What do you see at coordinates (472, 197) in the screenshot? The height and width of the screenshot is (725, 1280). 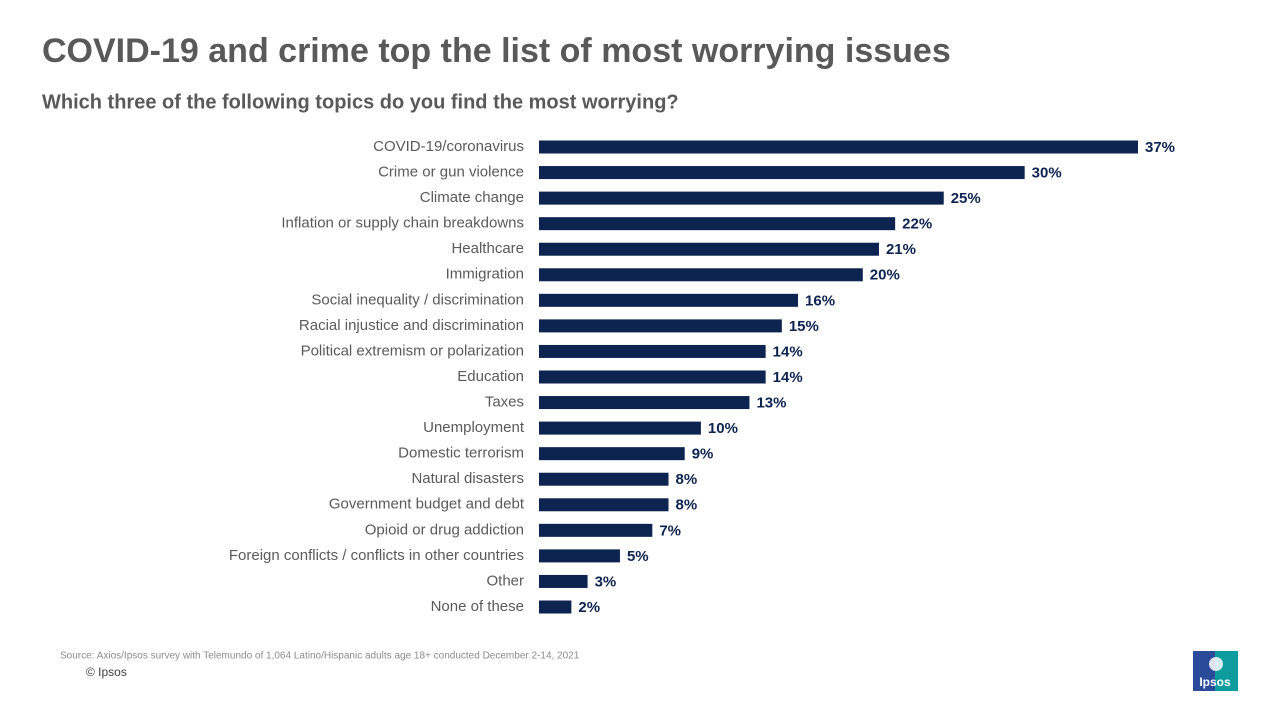 I see `category-label: Climate change` at bounding box center [472, 197].